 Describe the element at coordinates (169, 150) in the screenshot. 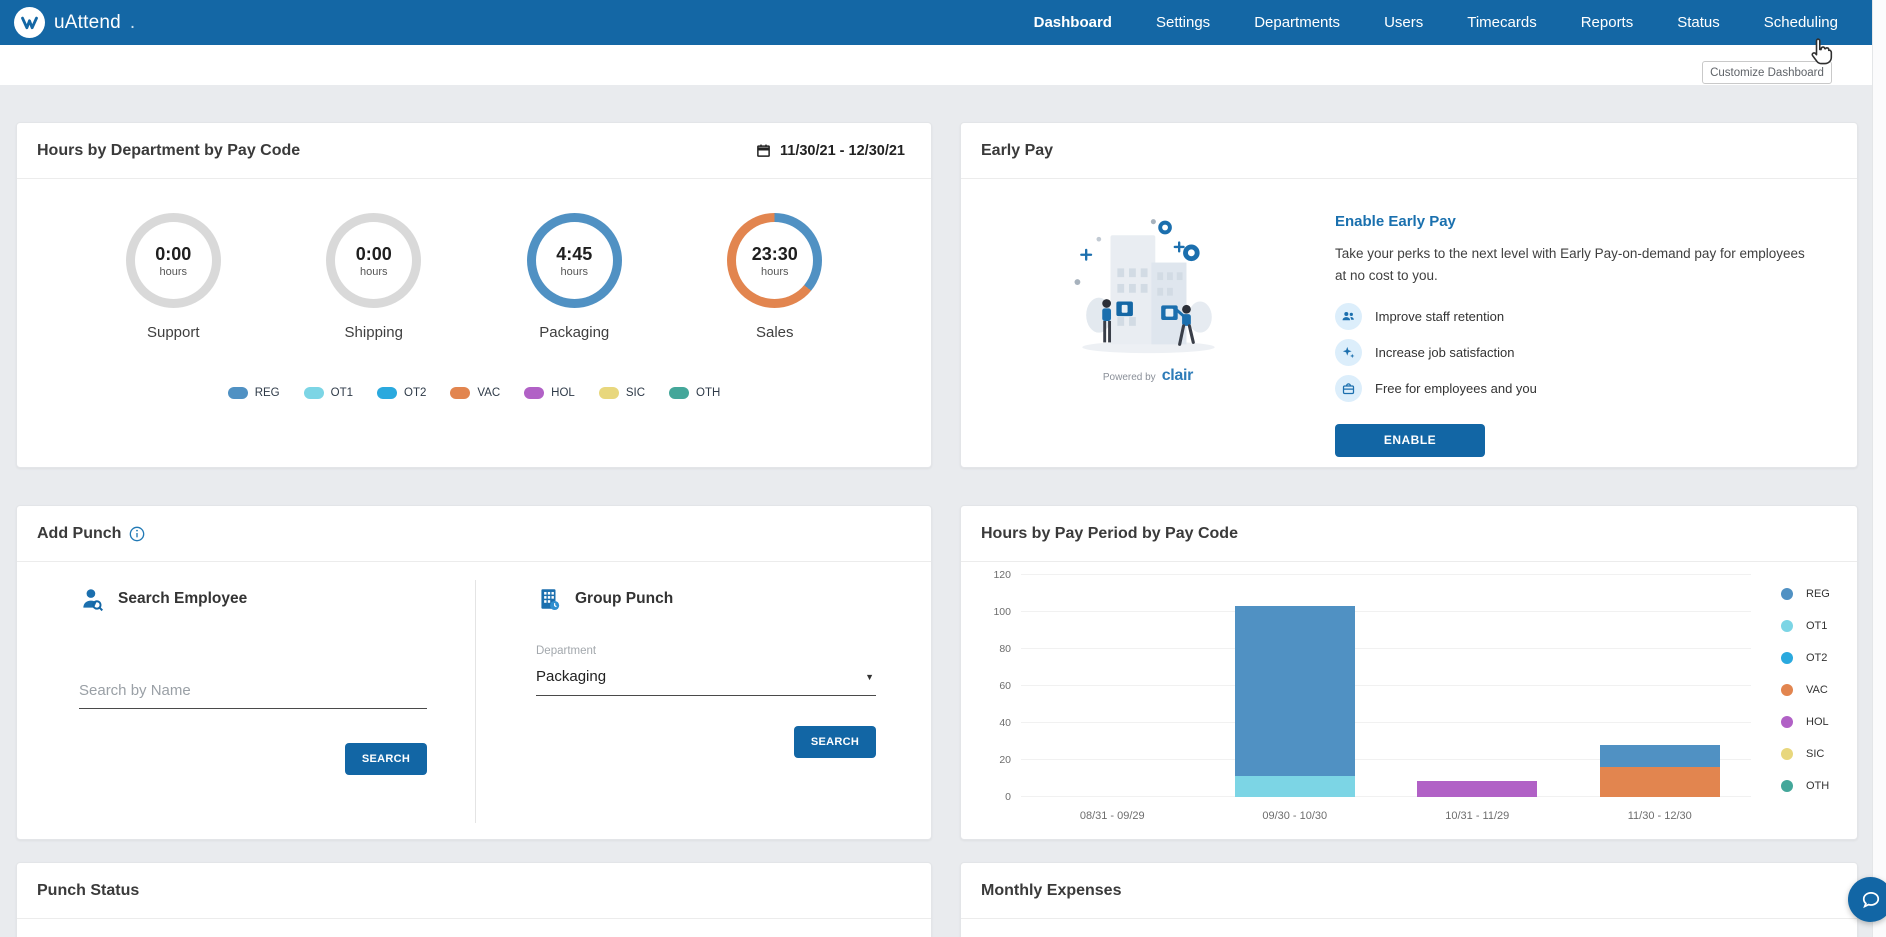

I see `card-title: Hours by Department by Pay Code` at that location.